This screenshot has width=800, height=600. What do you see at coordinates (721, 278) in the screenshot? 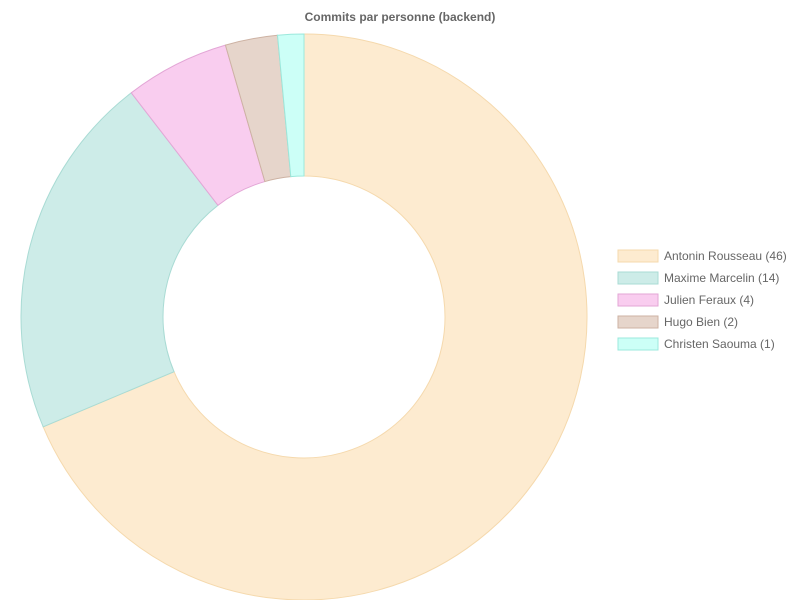
I see `legend-label: Maxime Marcelin (14)` at bounding box center [721, 278].